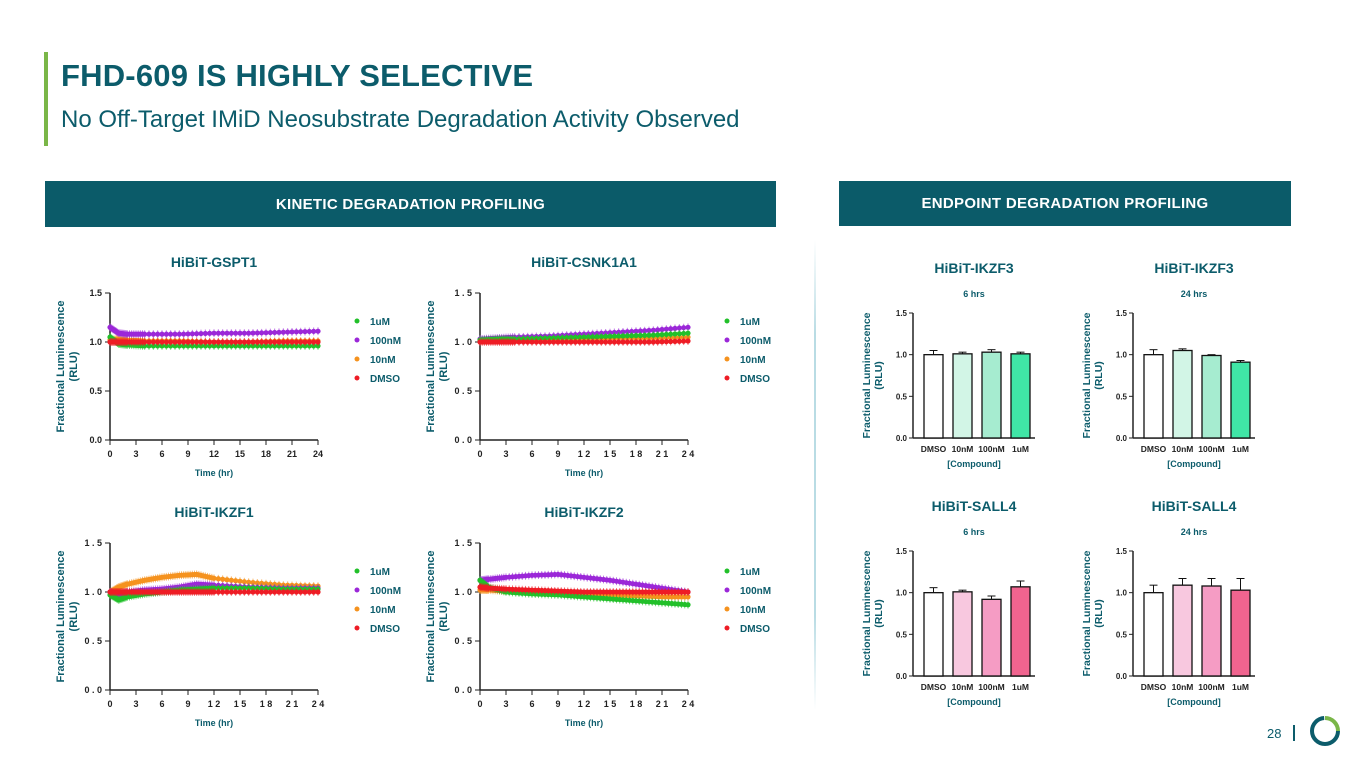 This screenshot has height=768, width=1365. Describe the element at coordinates (214, 704) in the screenshot. I see `x-tick-label: 1 2` at that location.